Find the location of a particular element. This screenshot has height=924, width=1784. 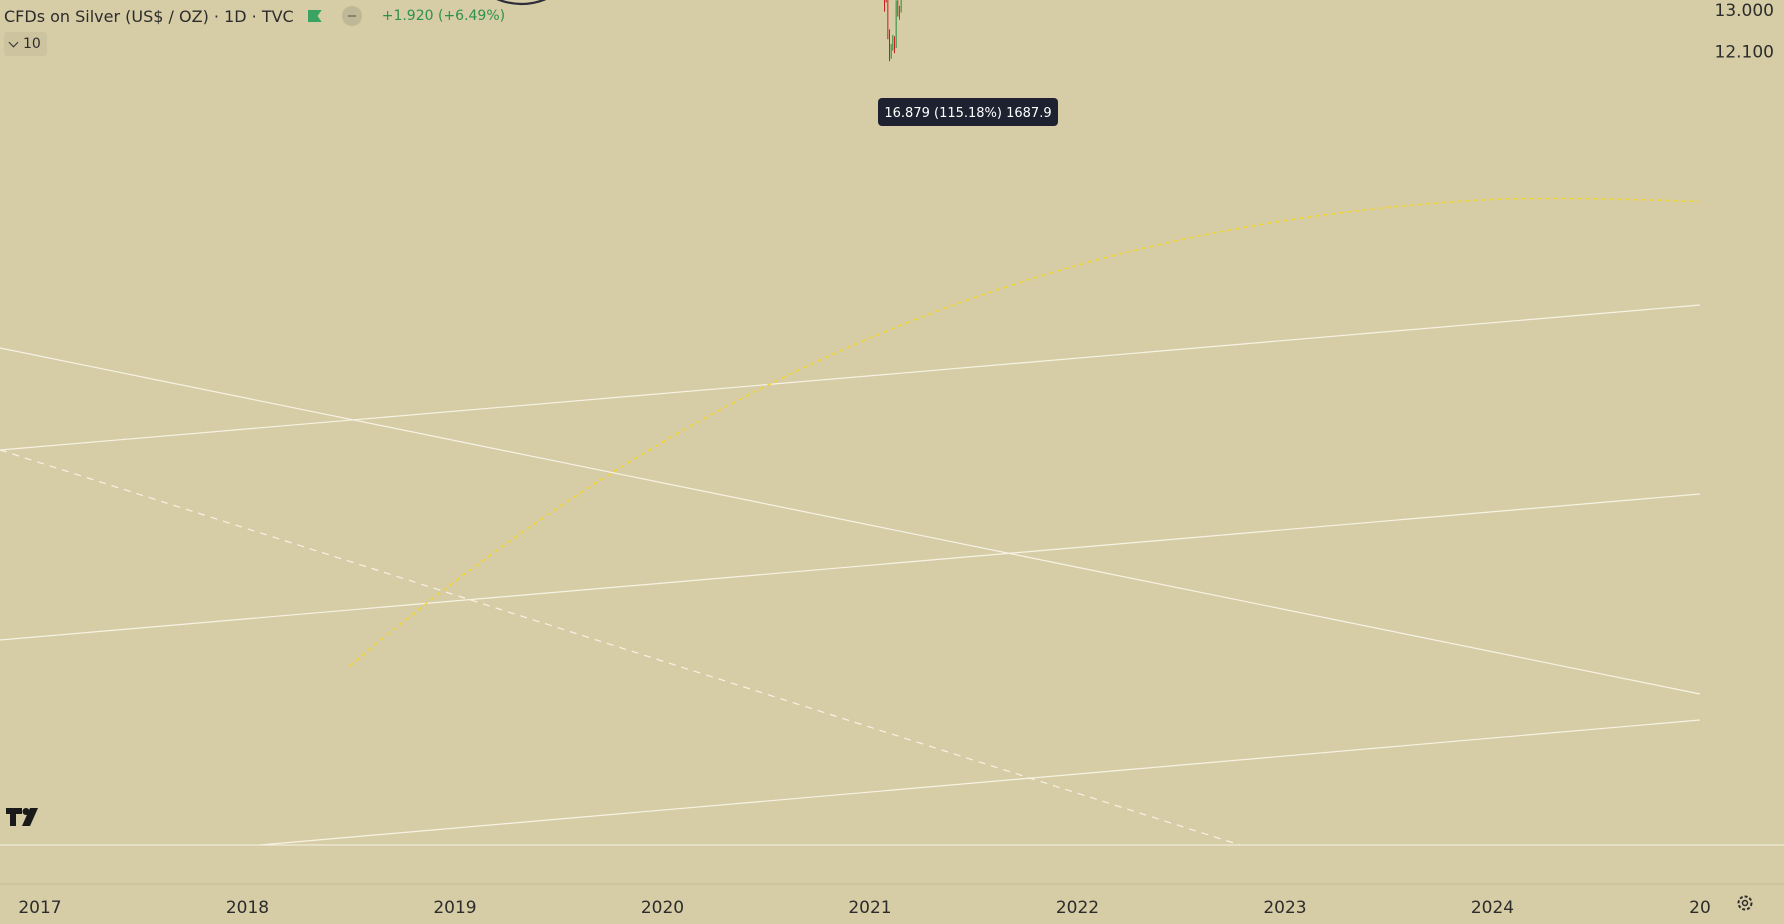

measure-label: 16.879 (115.18%) 1687.9 is located at coordinates (967, 113).